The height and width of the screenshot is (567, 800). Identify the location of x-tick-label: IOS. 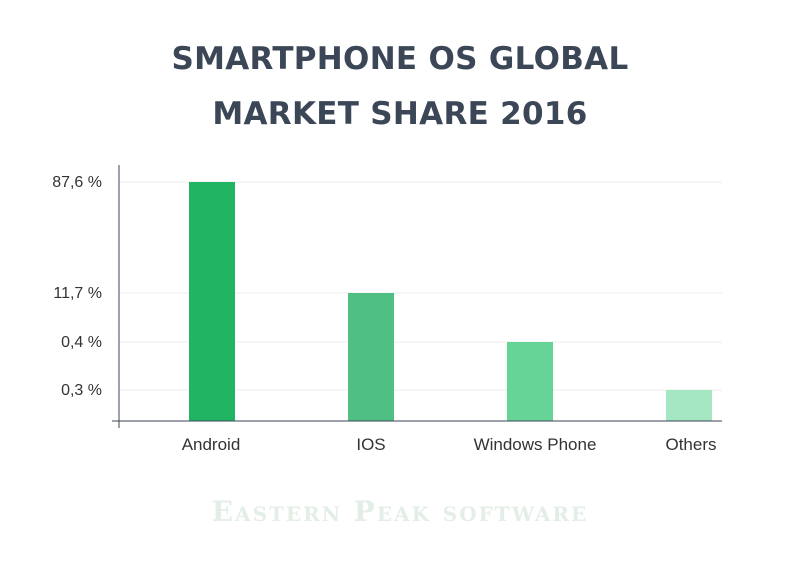
(370, 444).